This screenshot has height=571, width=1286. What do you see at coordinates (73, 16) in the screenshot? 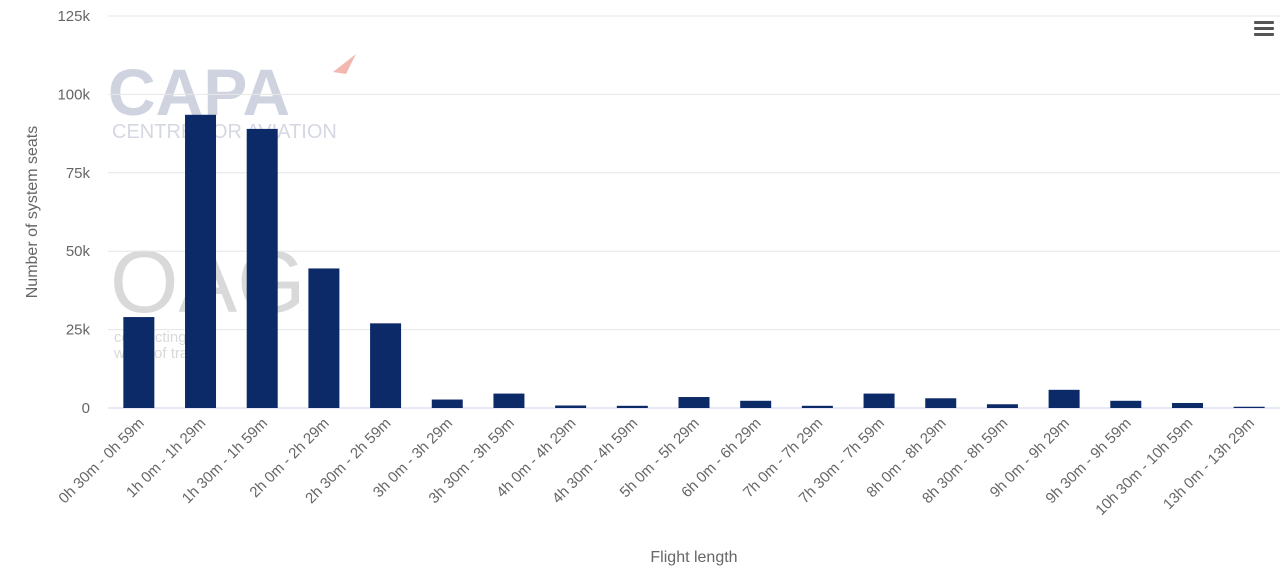
I see `y-tick-label: 125k` at bounding box center [73, 16].